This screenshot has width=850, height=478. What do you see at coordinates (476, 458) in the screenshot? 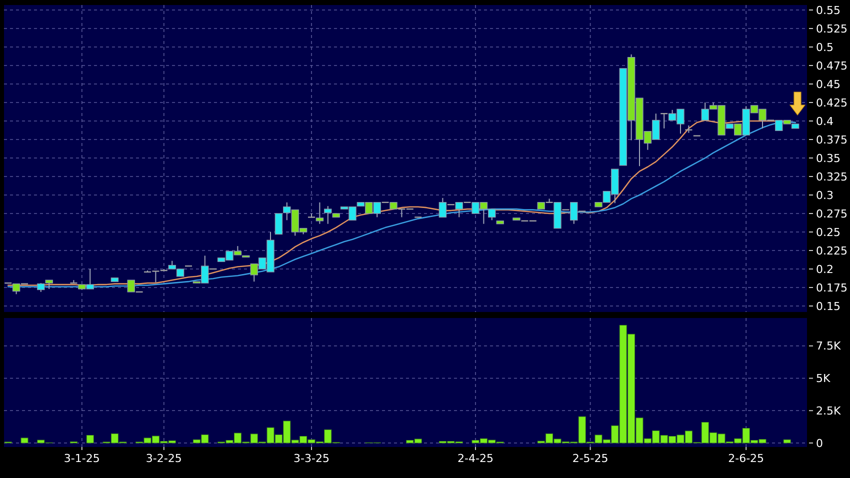
I see `x-tick-label: 2-4-25` at bounding box center [476, 458].